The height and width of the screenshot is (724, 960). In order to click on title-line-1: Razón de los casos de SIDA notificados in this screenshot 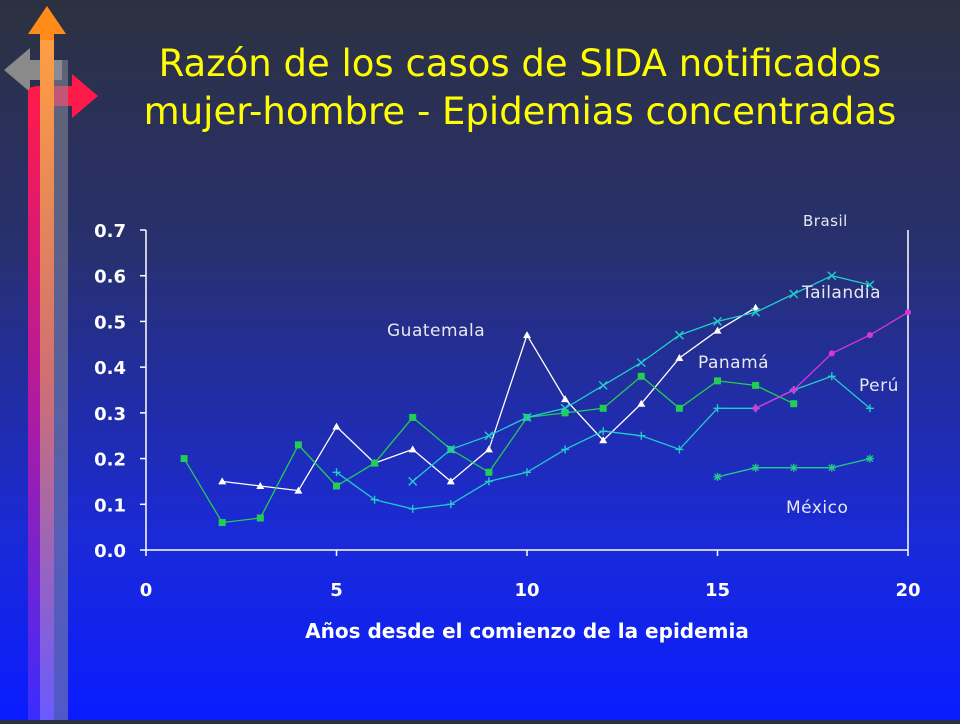, I will do `click(520, 63)`.